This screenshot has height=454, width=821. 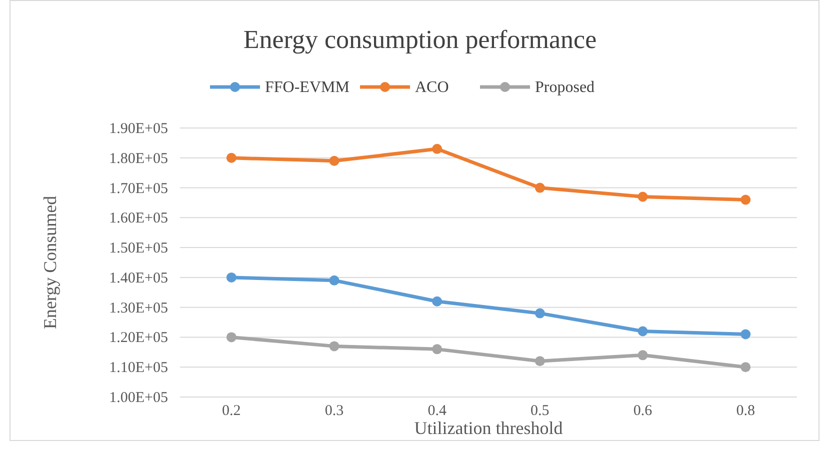 What do you see at coordinates (745, 411) in the screenshot?
I see `x-tick-label: 0.8` at bounding box center [745, 411].